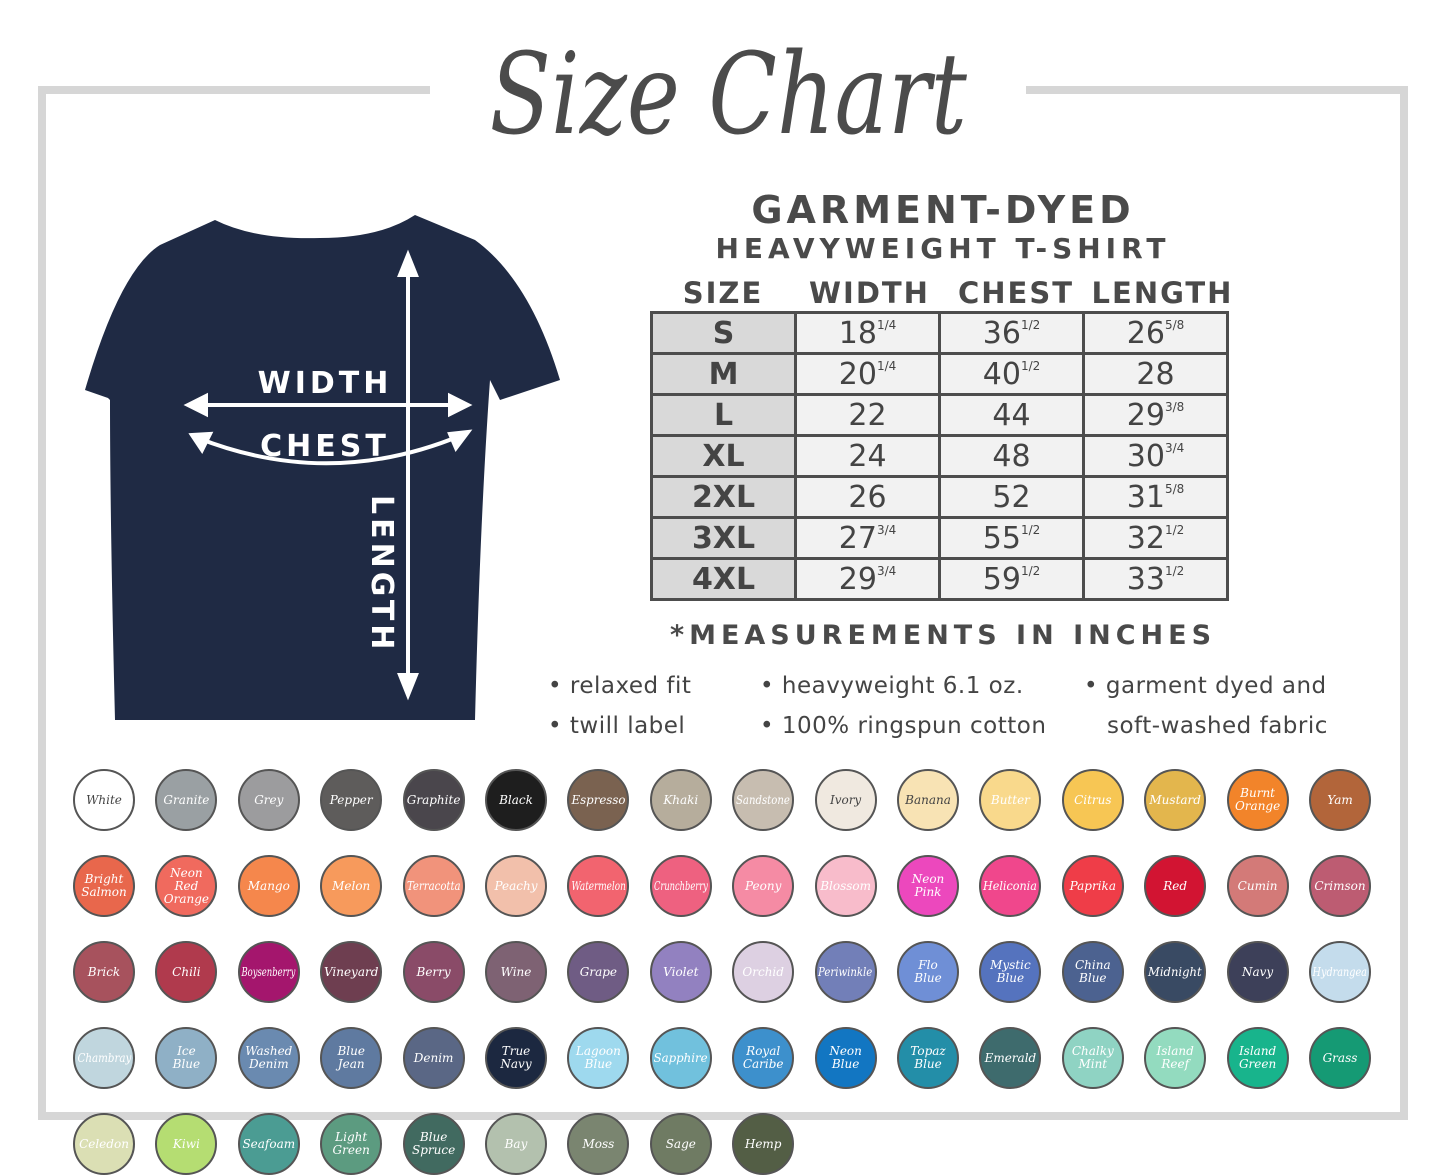 This screenshot has width=1445, height=1175. Describe the element at coordinates (325, 446) in the screenshot. I see `chest-label: CHEST` at that location.